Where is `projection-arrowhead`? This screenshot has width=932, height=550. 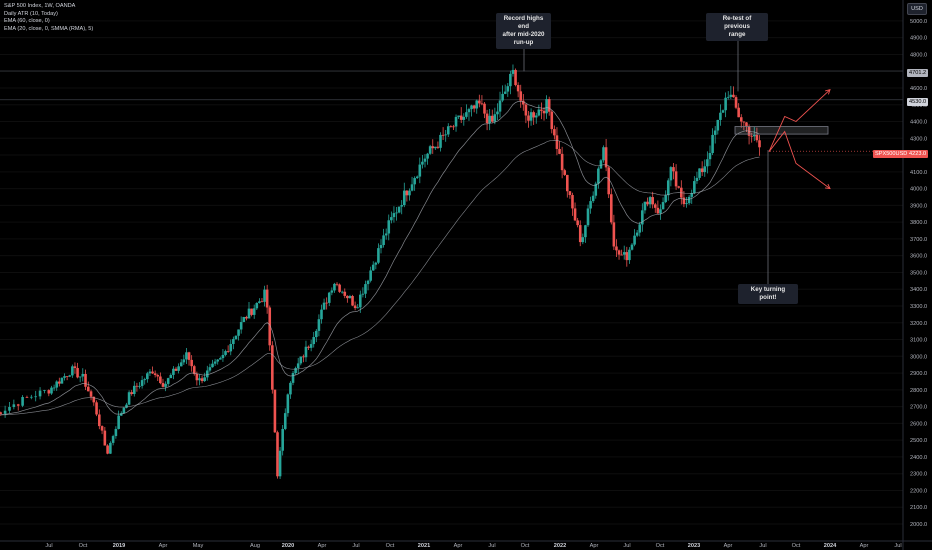 projection-arrowhead is located at coordinates (828, 92).